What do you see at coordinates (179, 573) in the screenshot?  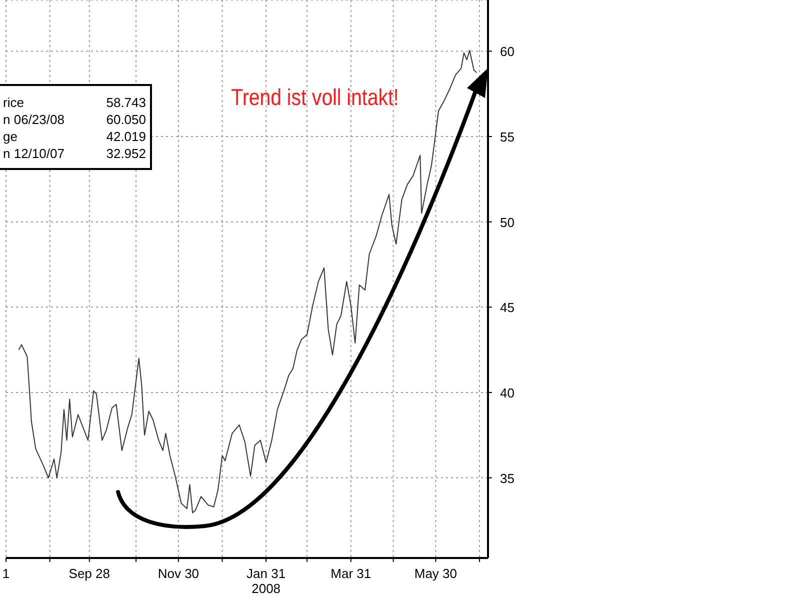 I see `x-tick-label: Nov 30` at bounding box center [179, 573].